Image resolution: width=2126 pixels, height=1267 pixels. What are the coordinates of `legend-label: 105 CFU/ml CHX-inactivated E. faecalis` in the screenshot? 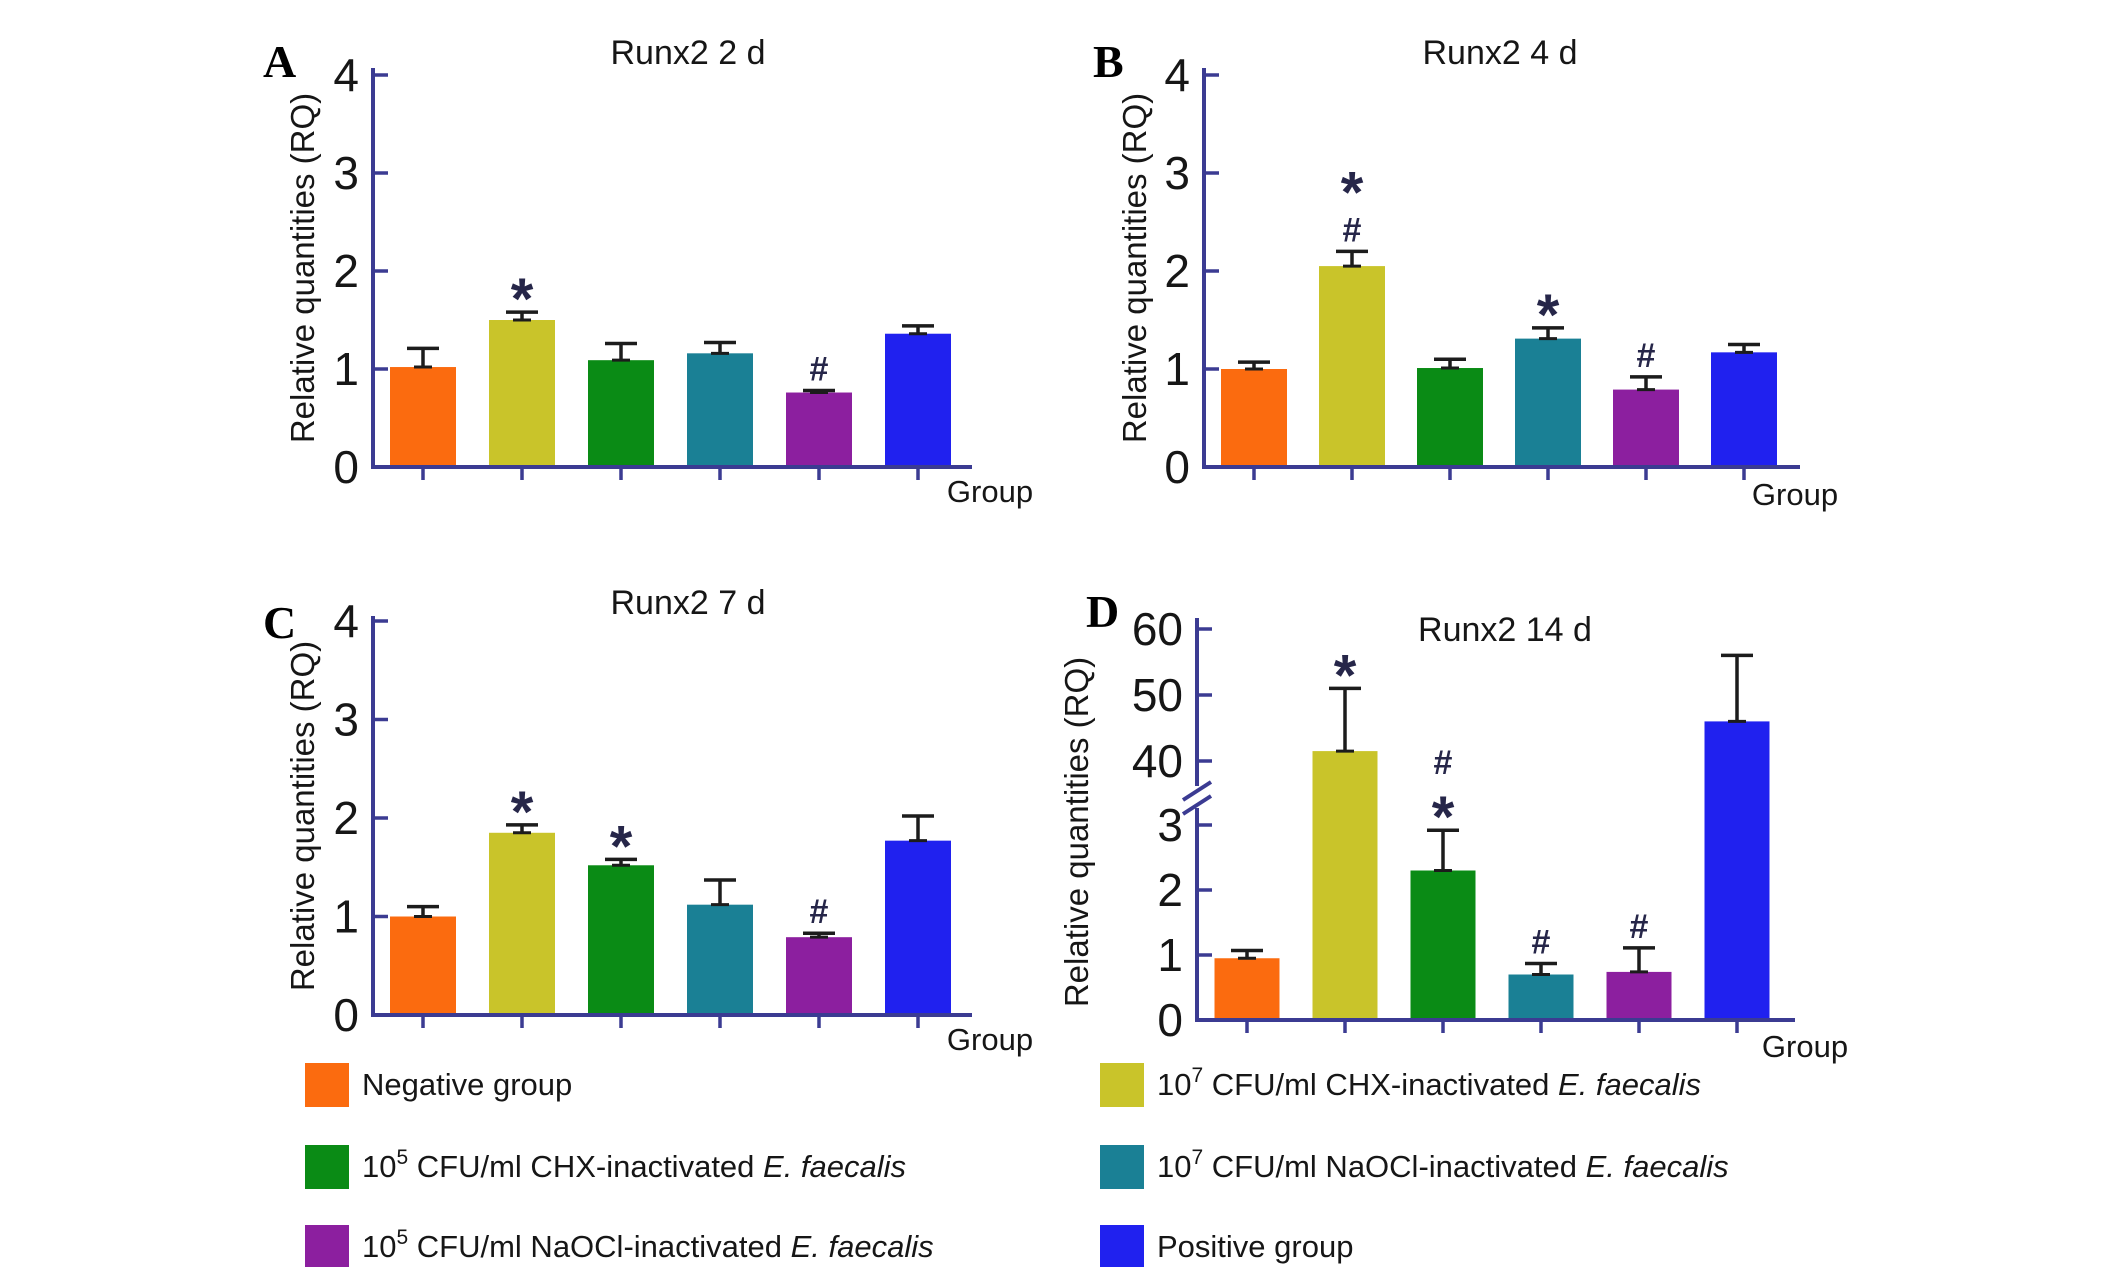 It's located at (634, 1165).